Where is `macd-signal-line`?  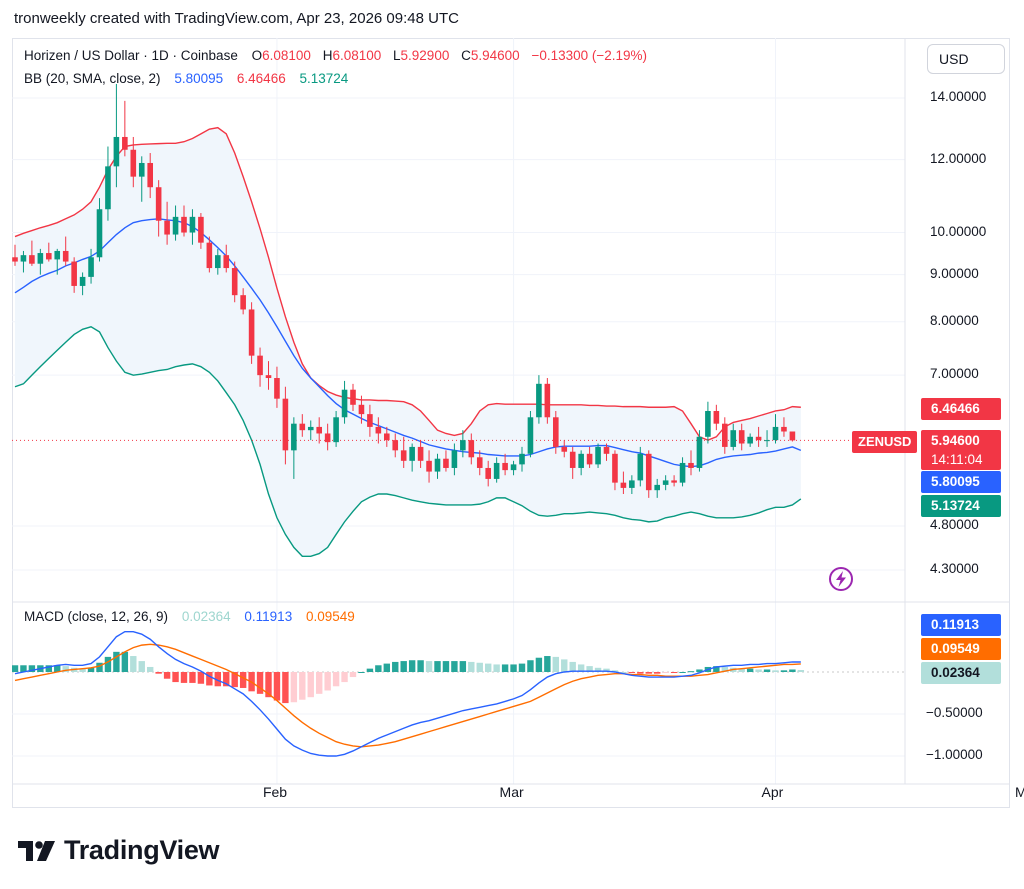
macd-signal-line is located at coordinates (407, 695).